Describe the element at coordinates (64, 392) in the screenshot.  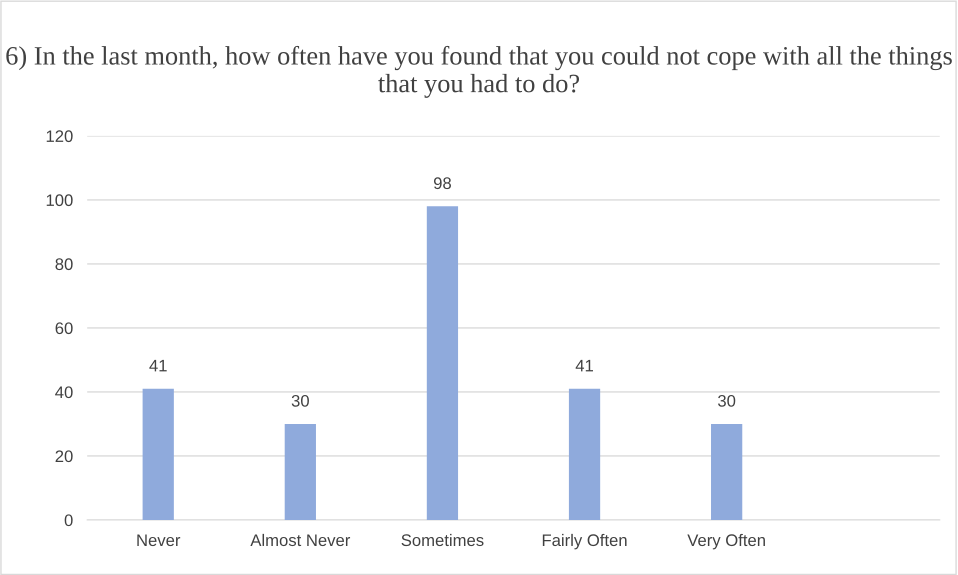
I see `y-tick-label: 40` at that location.